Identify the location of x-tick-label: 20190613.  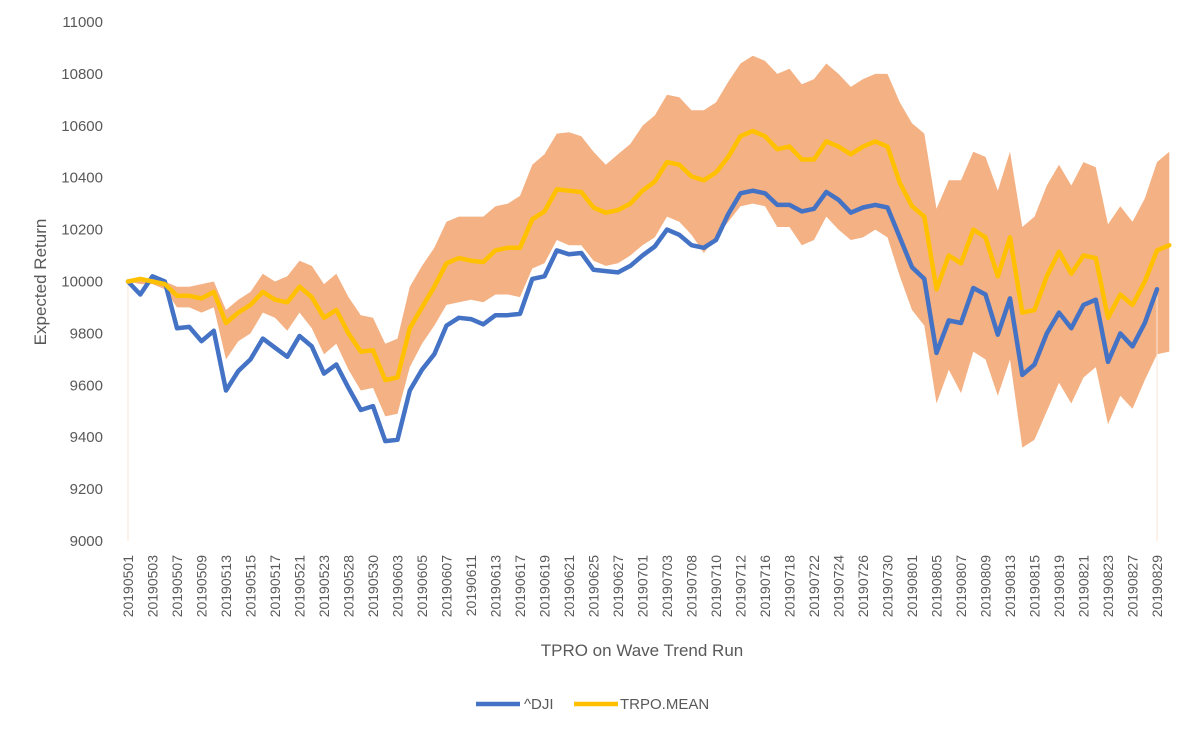
(496, 586).